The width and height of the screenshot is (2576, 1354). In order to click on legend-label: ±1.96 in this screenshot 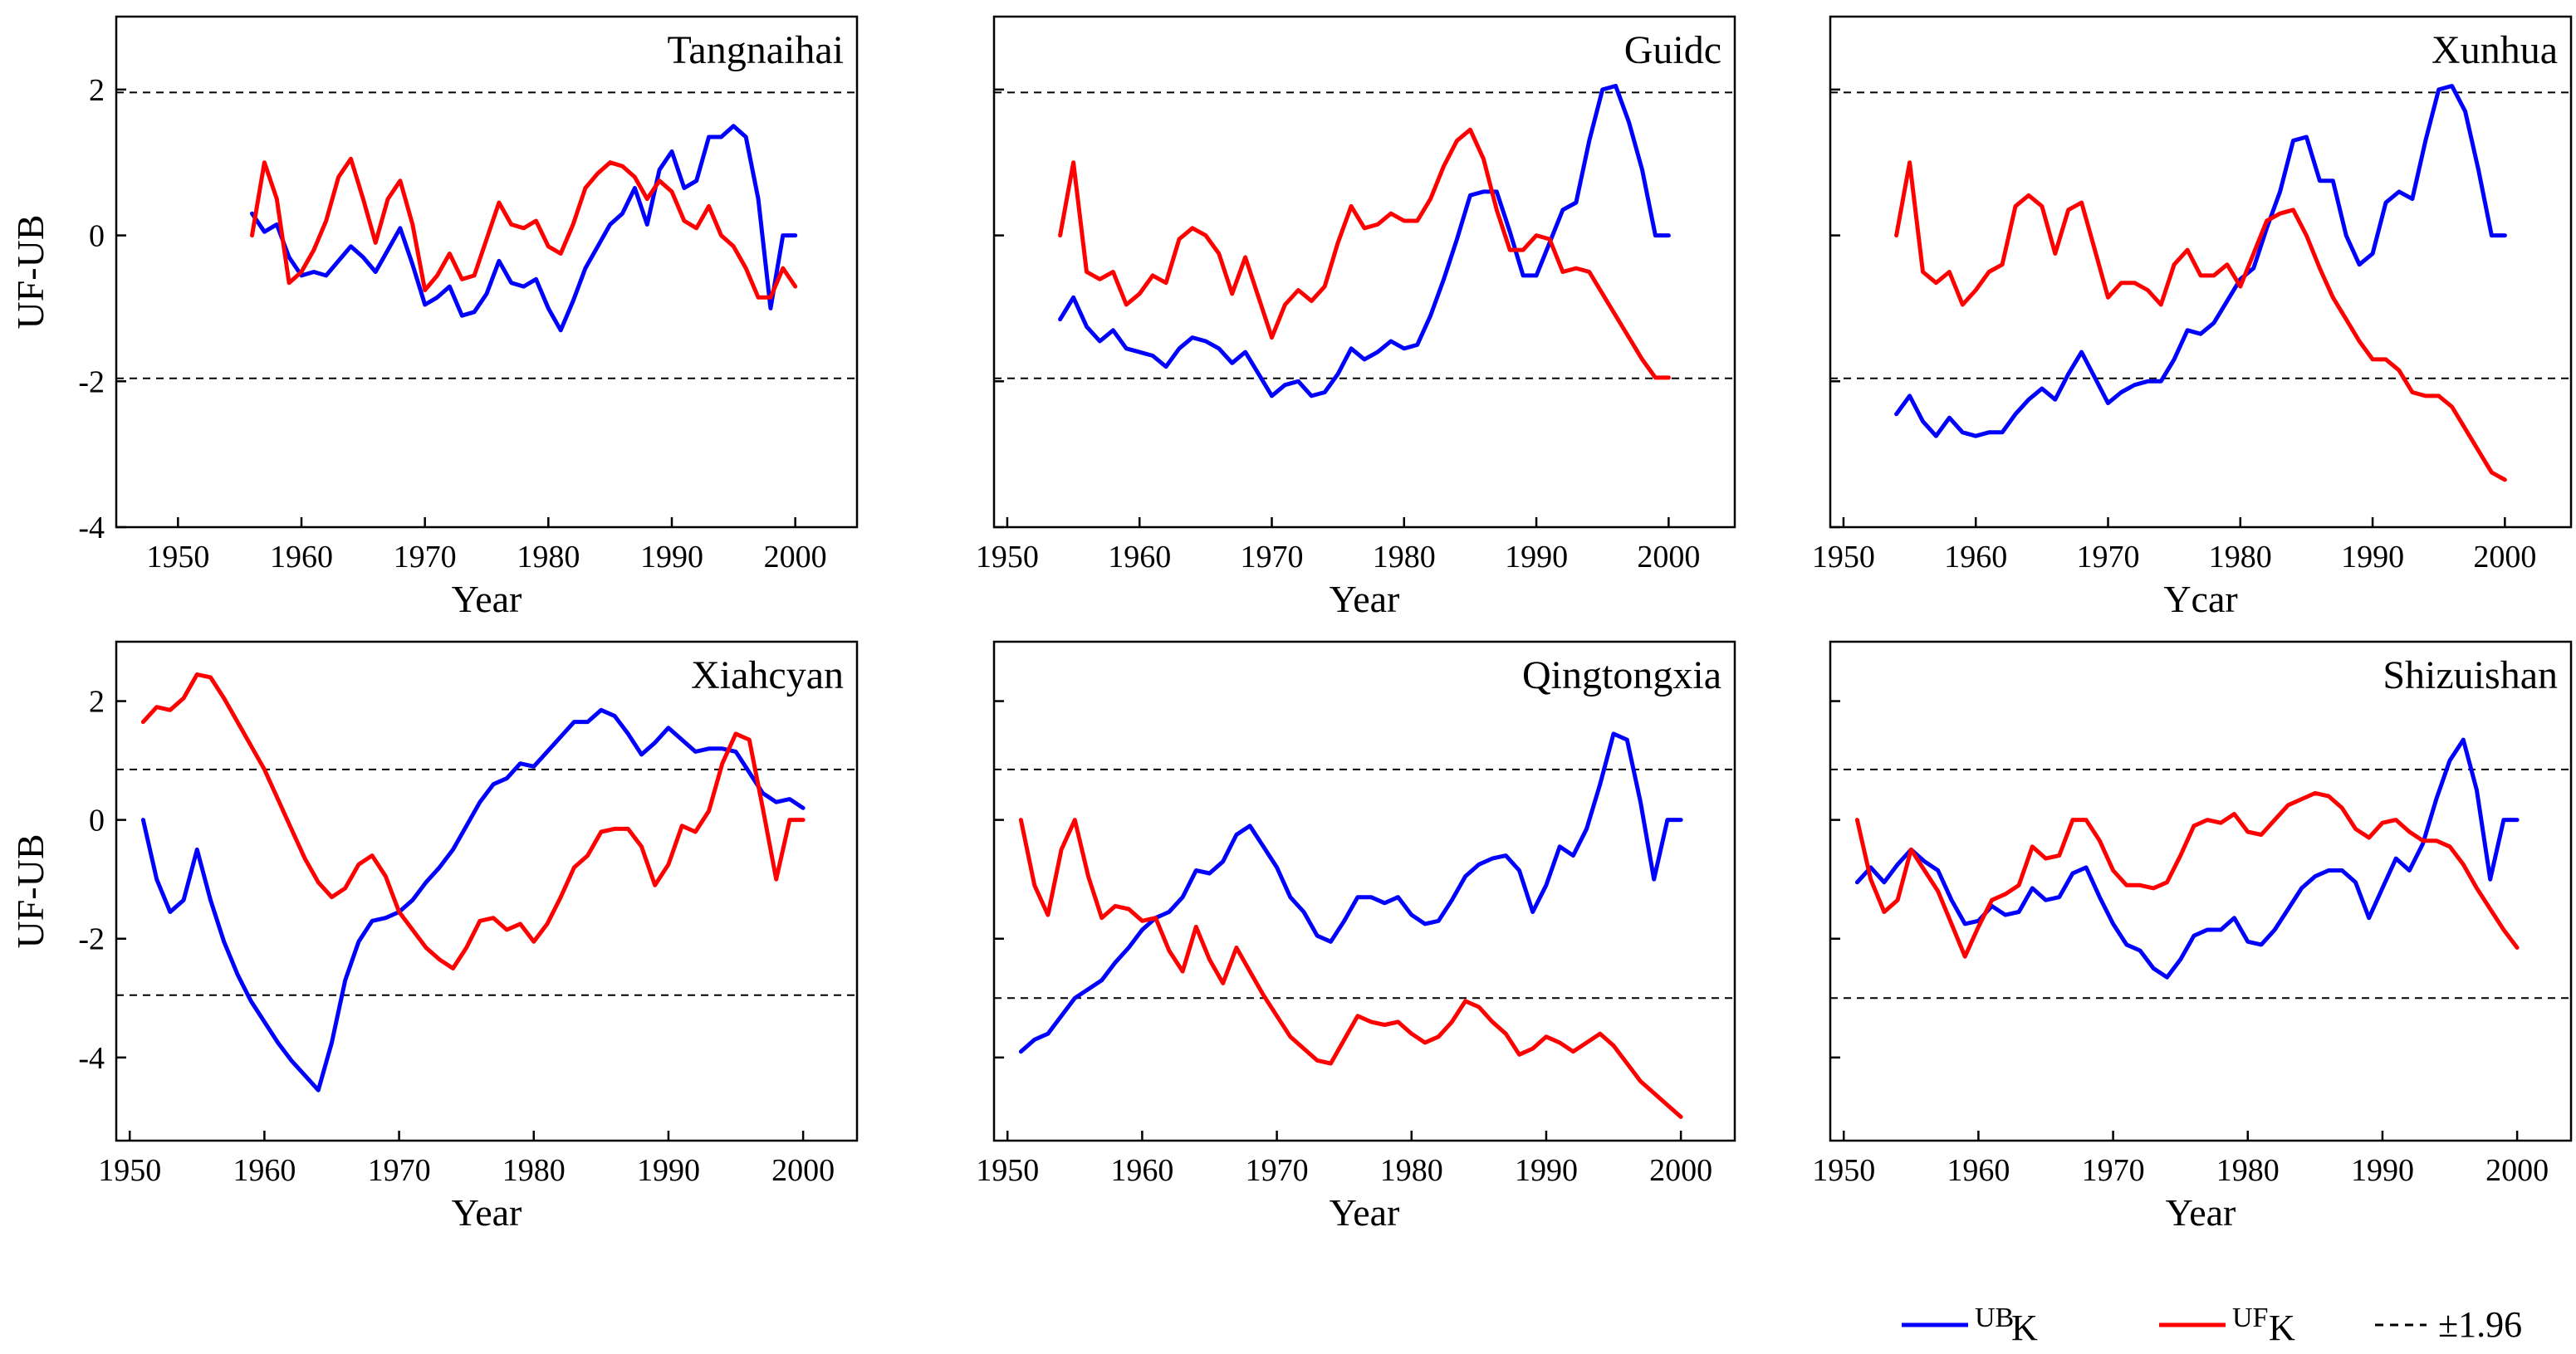, I will do `click(2480, 1324)`.